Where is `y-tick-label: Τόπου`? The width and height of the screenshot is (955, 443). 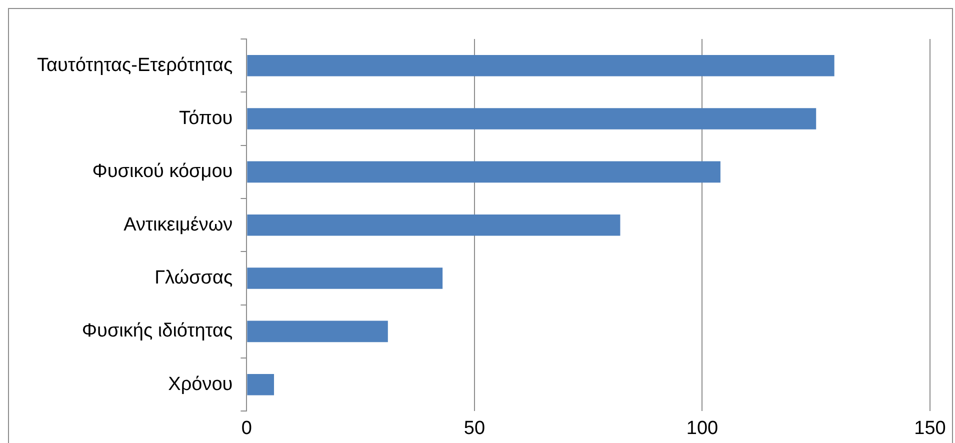 y-tick-label: Τόπου is located at coordinates (206, 118).